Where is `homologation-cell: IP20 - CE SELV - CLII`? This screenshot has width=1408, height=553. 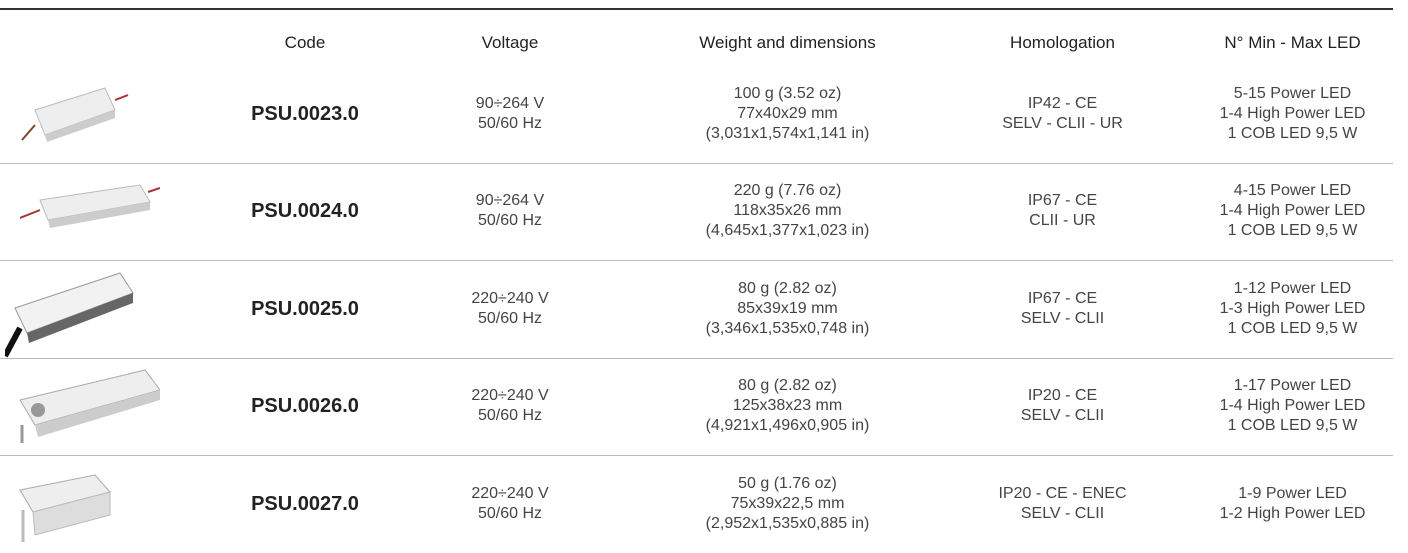 homologation-cell: IP20 - CE SELV - CLII is located at coordinates (1062, 407).